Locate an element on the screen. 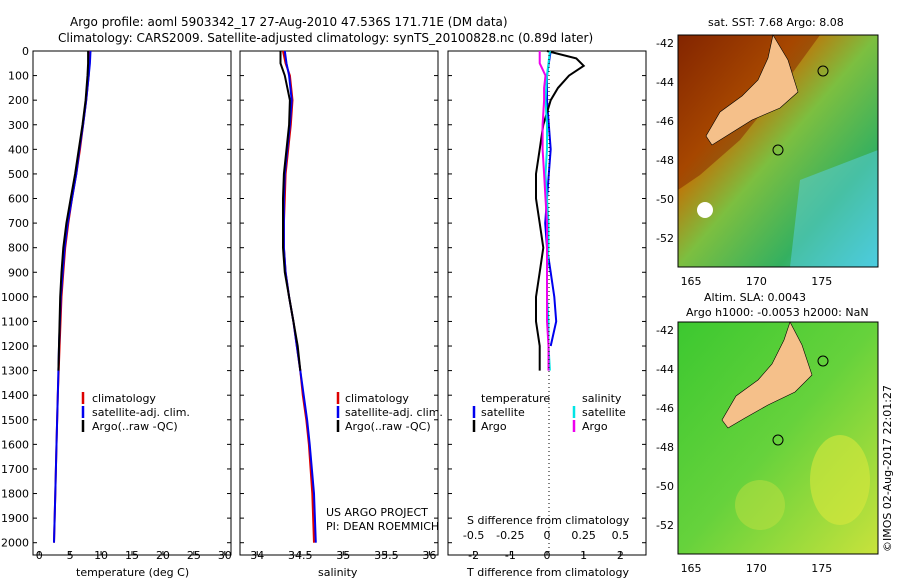 Image resolution: width=900 pixels, height=580 pixels. salinity-tick-label: 34 is located at coordinates (257, 555).